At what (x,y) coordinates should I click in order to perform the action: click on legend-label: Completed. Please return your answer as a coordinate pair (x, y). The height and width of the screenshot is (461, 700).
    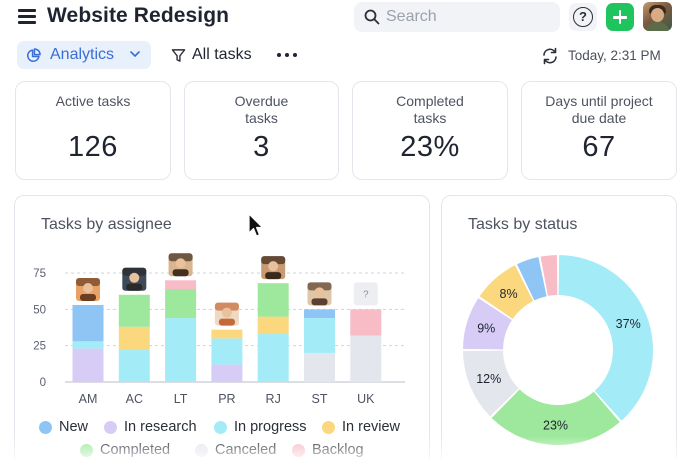
    Looking at the image, I should click on (135, 450).